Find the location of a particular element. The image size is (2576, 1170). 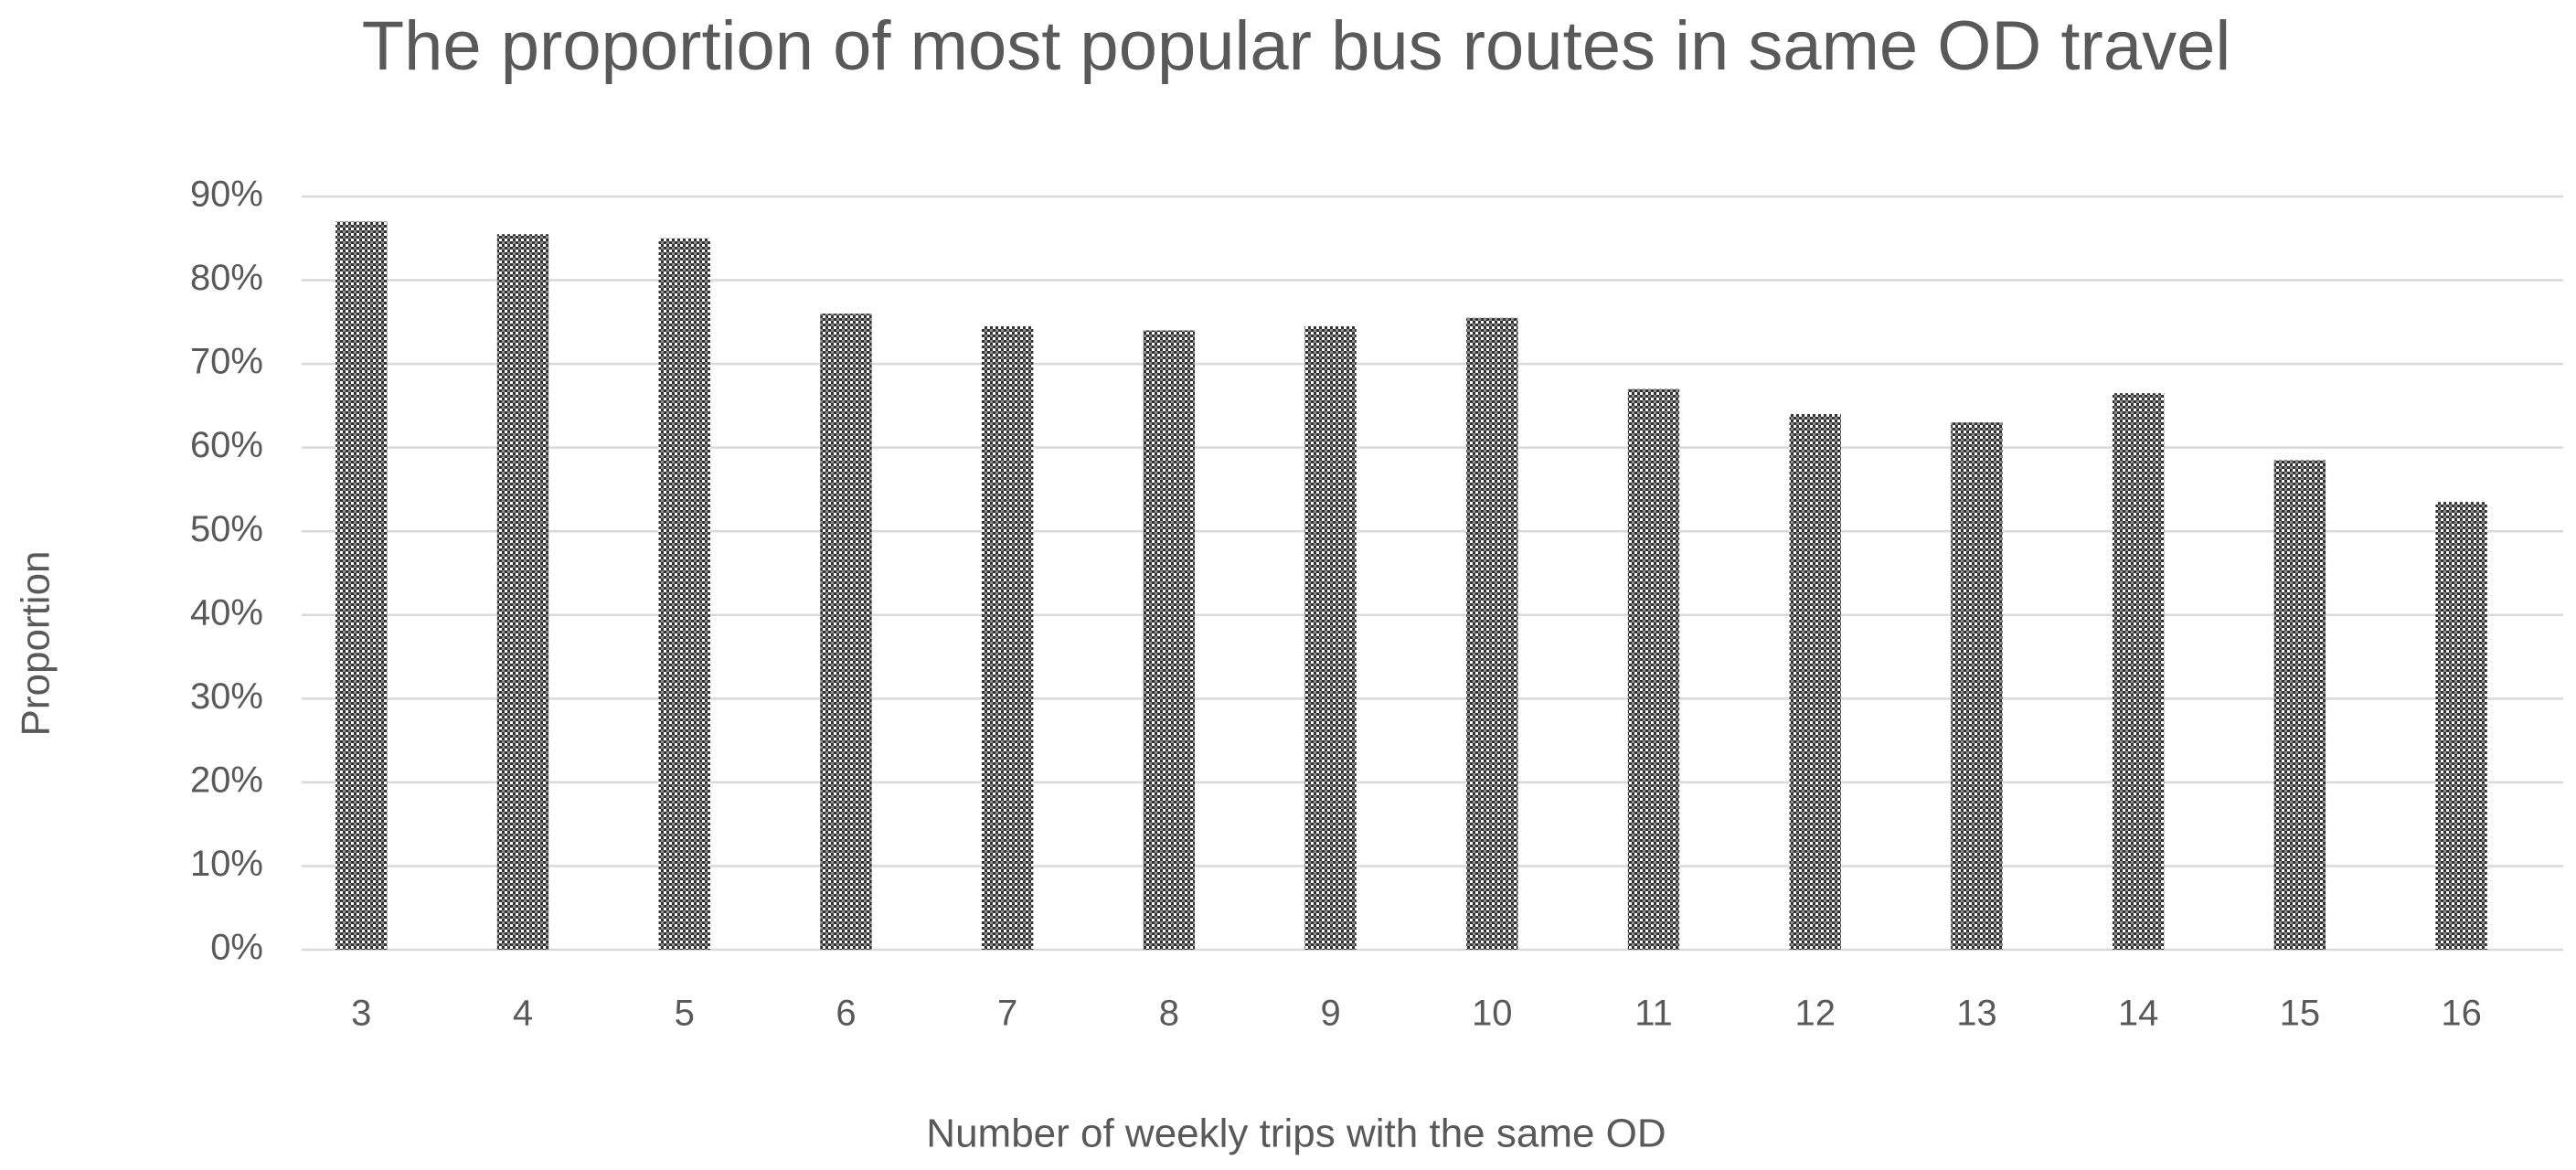

y-tick-label: 30% is located at coordinates (226, 696).